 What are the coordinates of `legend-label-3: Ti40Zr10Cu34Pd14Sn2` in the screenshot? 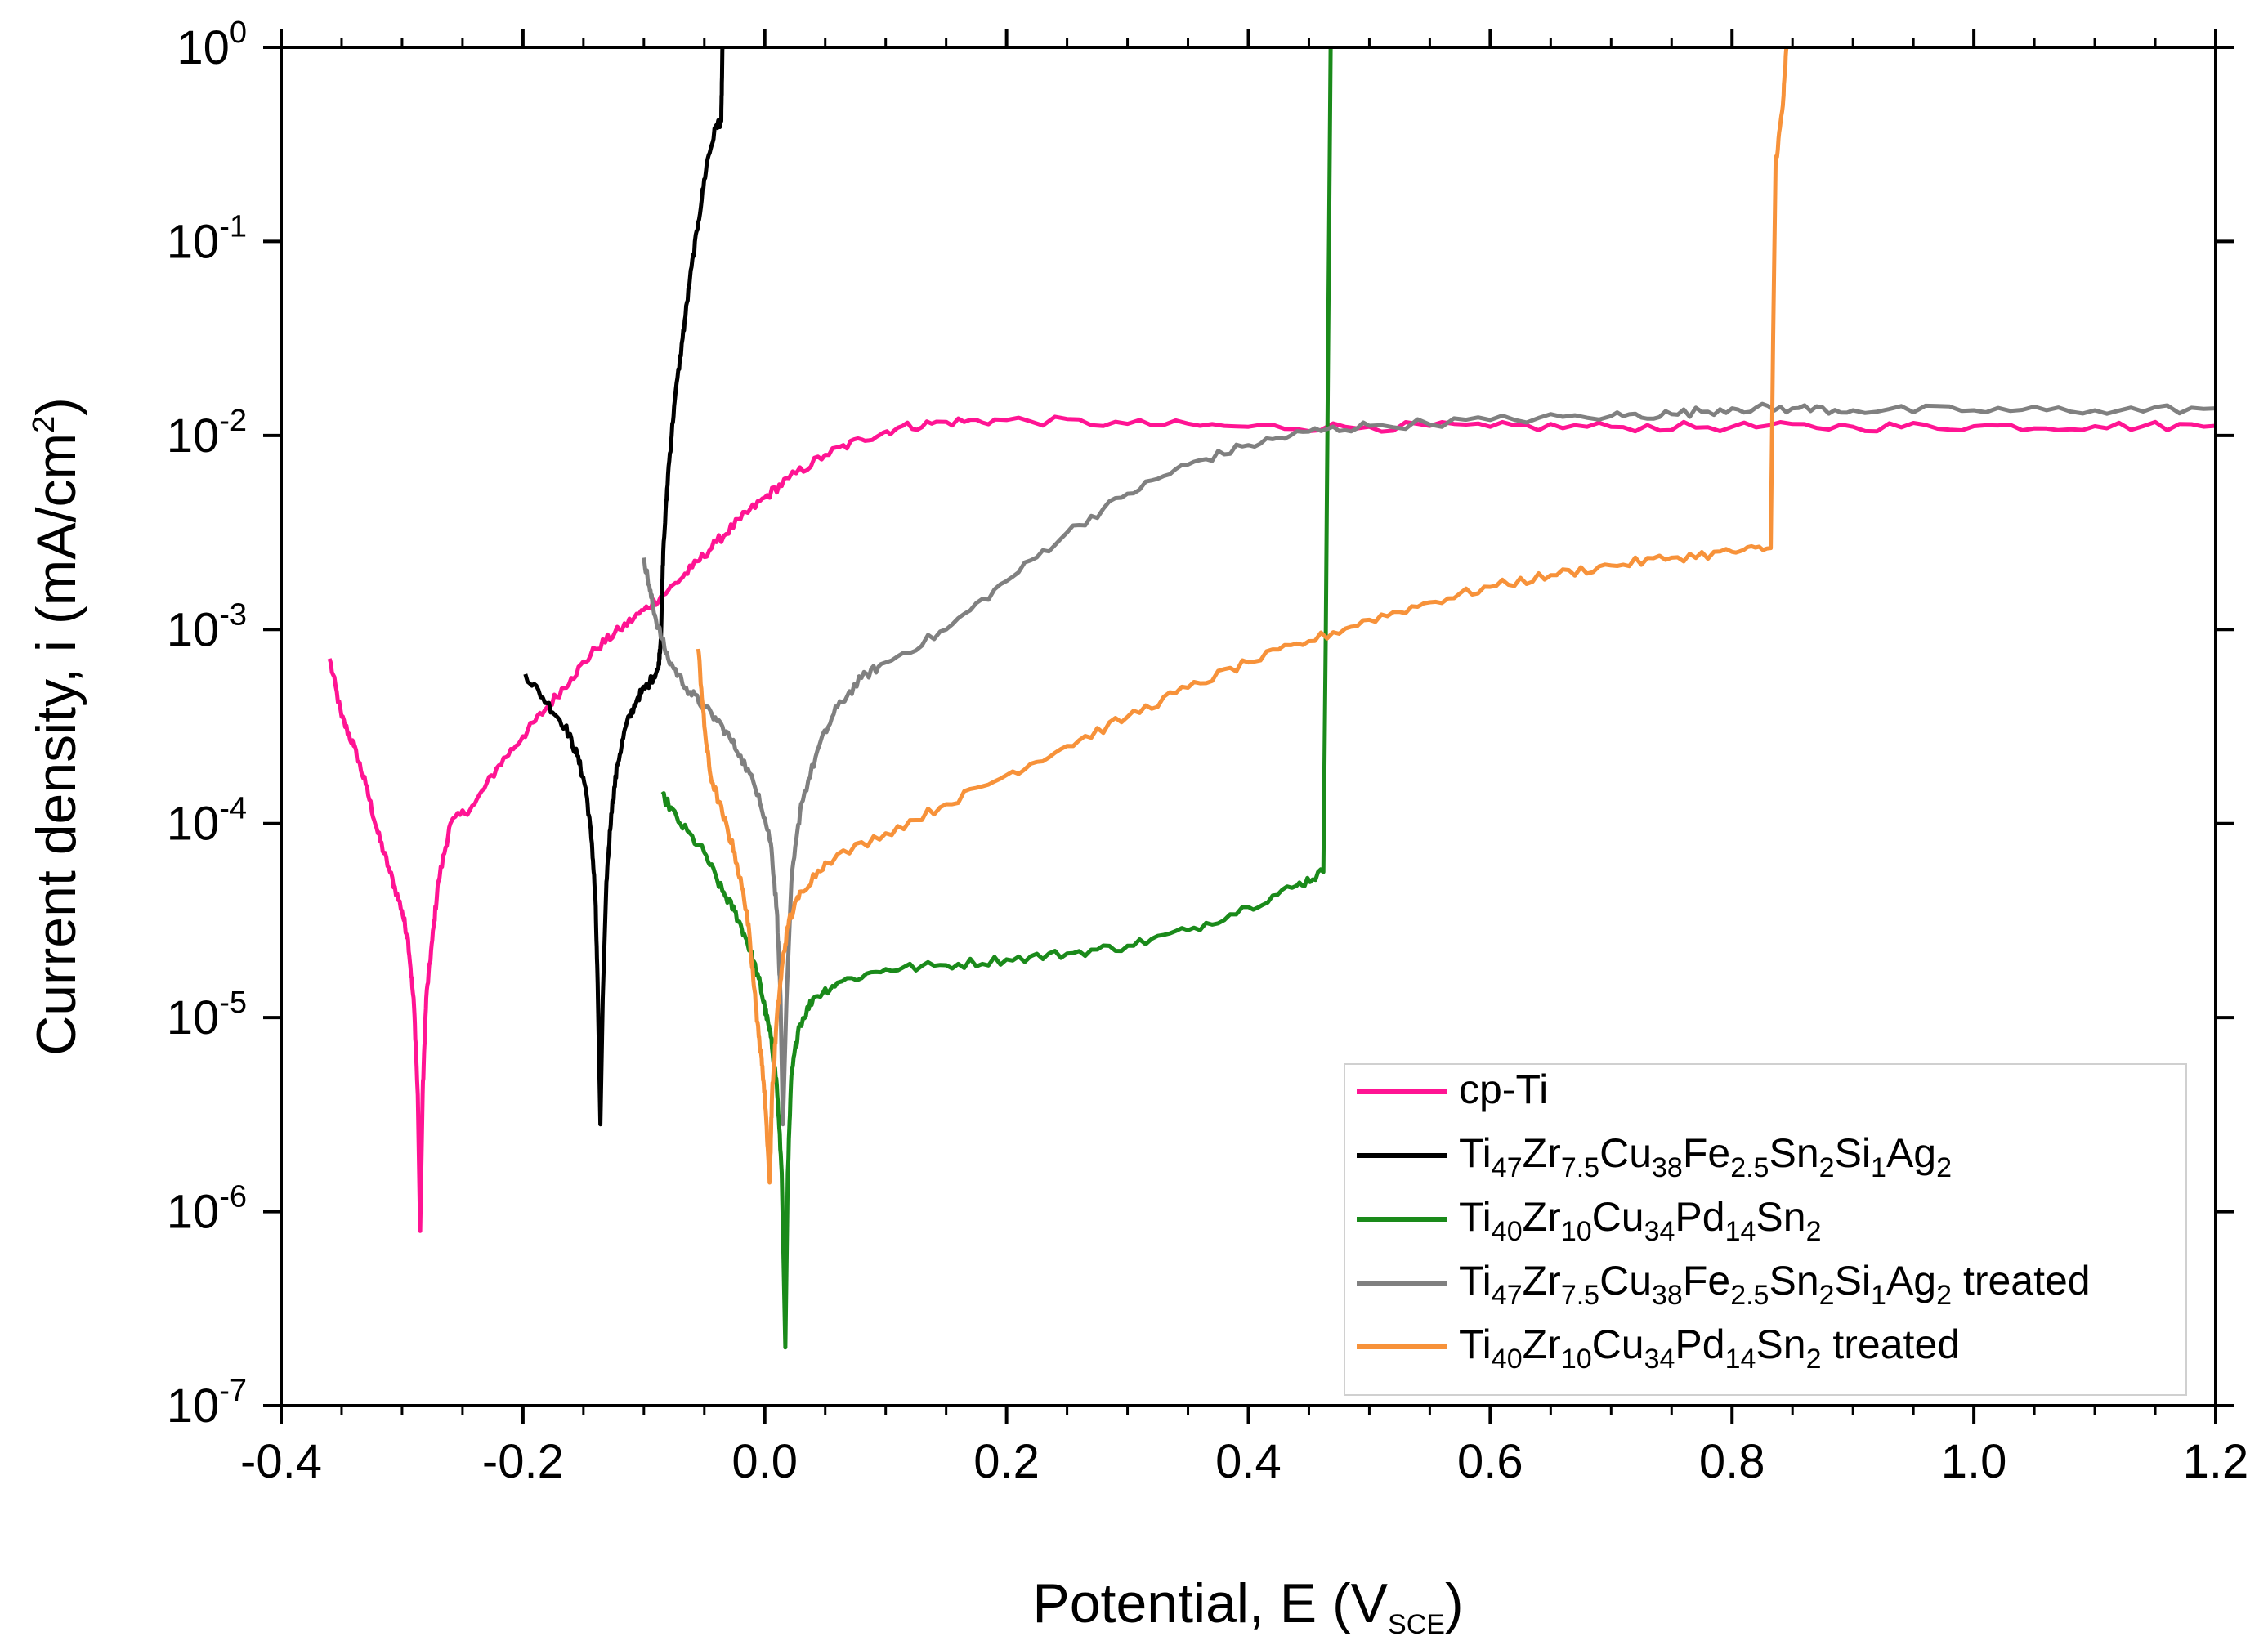 It's located at (1640, 1220).